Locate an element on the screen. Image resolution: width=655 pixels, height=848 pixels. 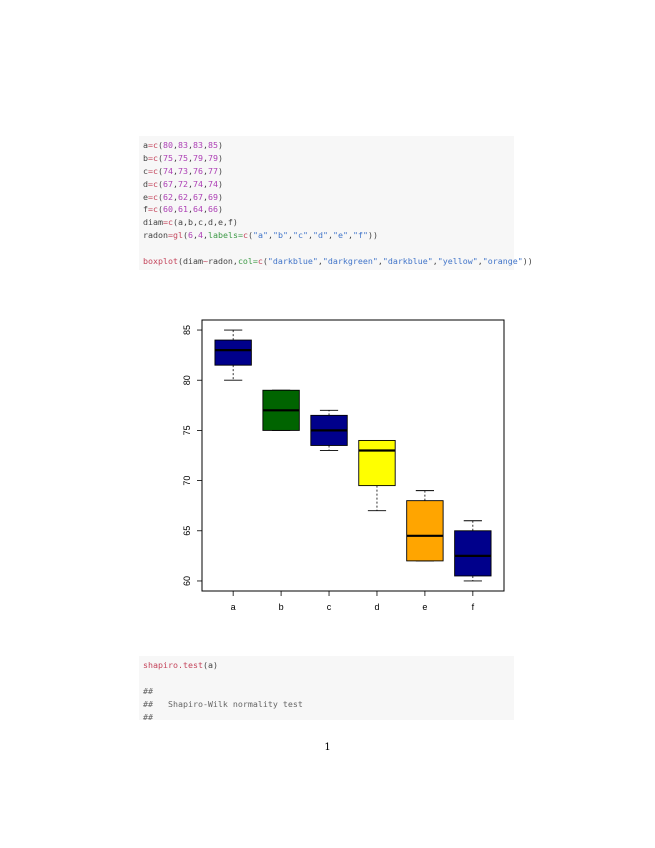
x-tick-label: f is located at coordinates (473, 607).